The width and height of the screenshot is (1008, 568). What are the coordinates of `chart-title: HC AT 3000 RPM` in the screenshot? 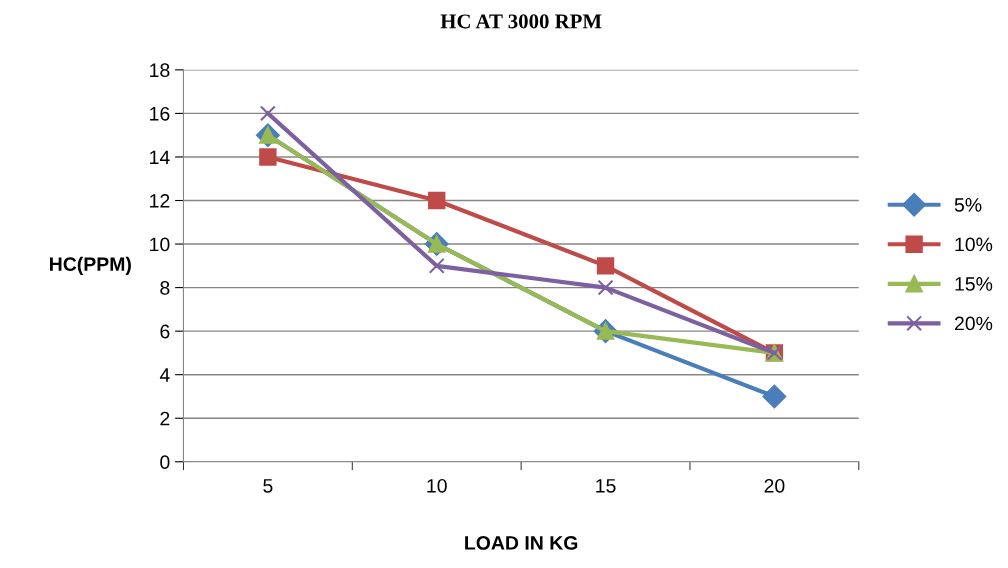 It's located at (521, 21).